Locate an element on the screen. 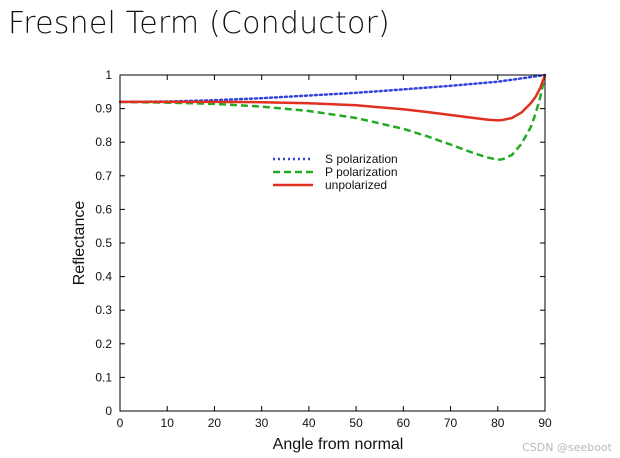 This screenshot has width=620, height=458. x-tick-label: 50 is located at coordinates (356, 423).